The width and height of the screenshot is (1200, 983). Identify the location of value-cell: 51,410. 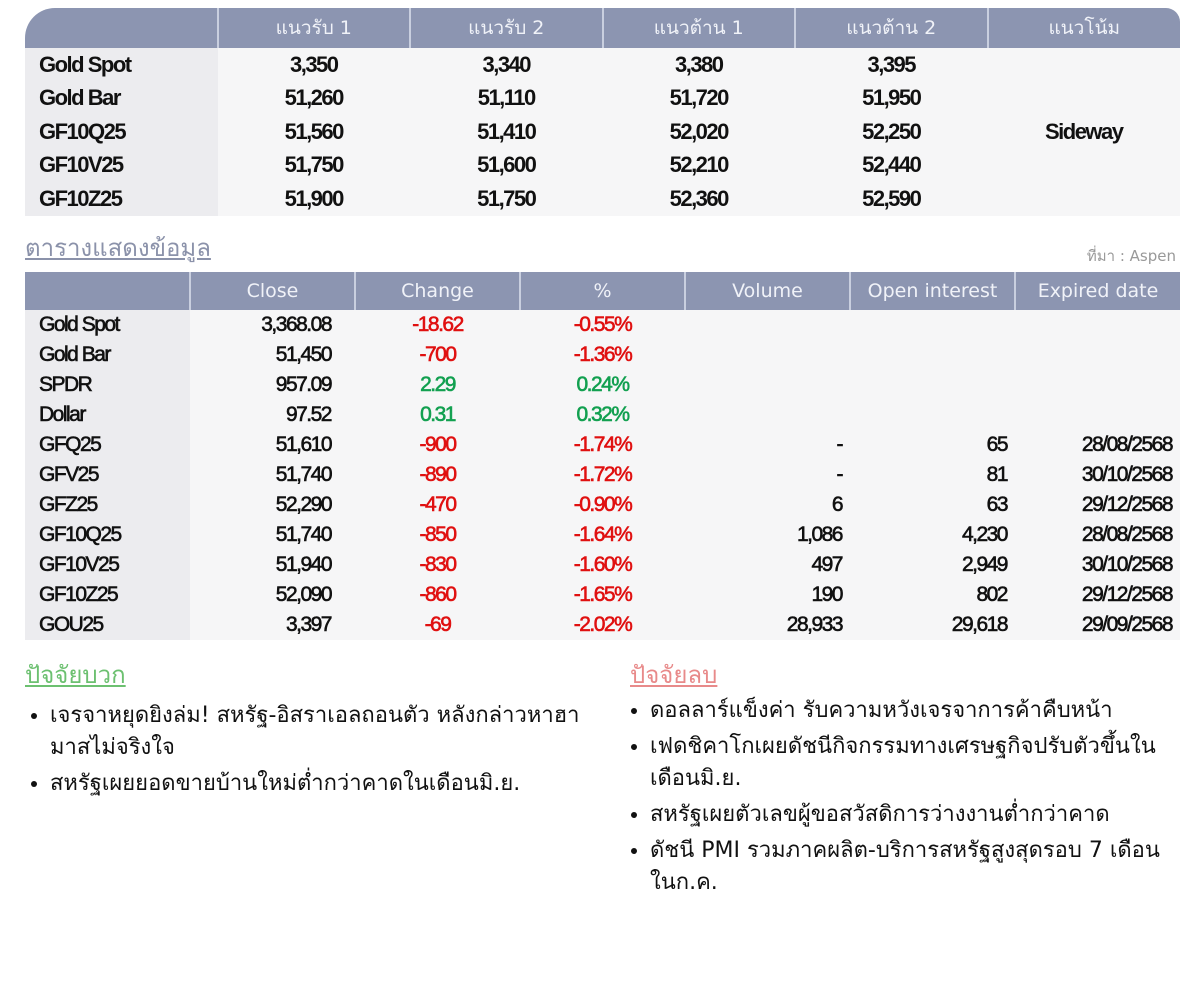
(506, 132).